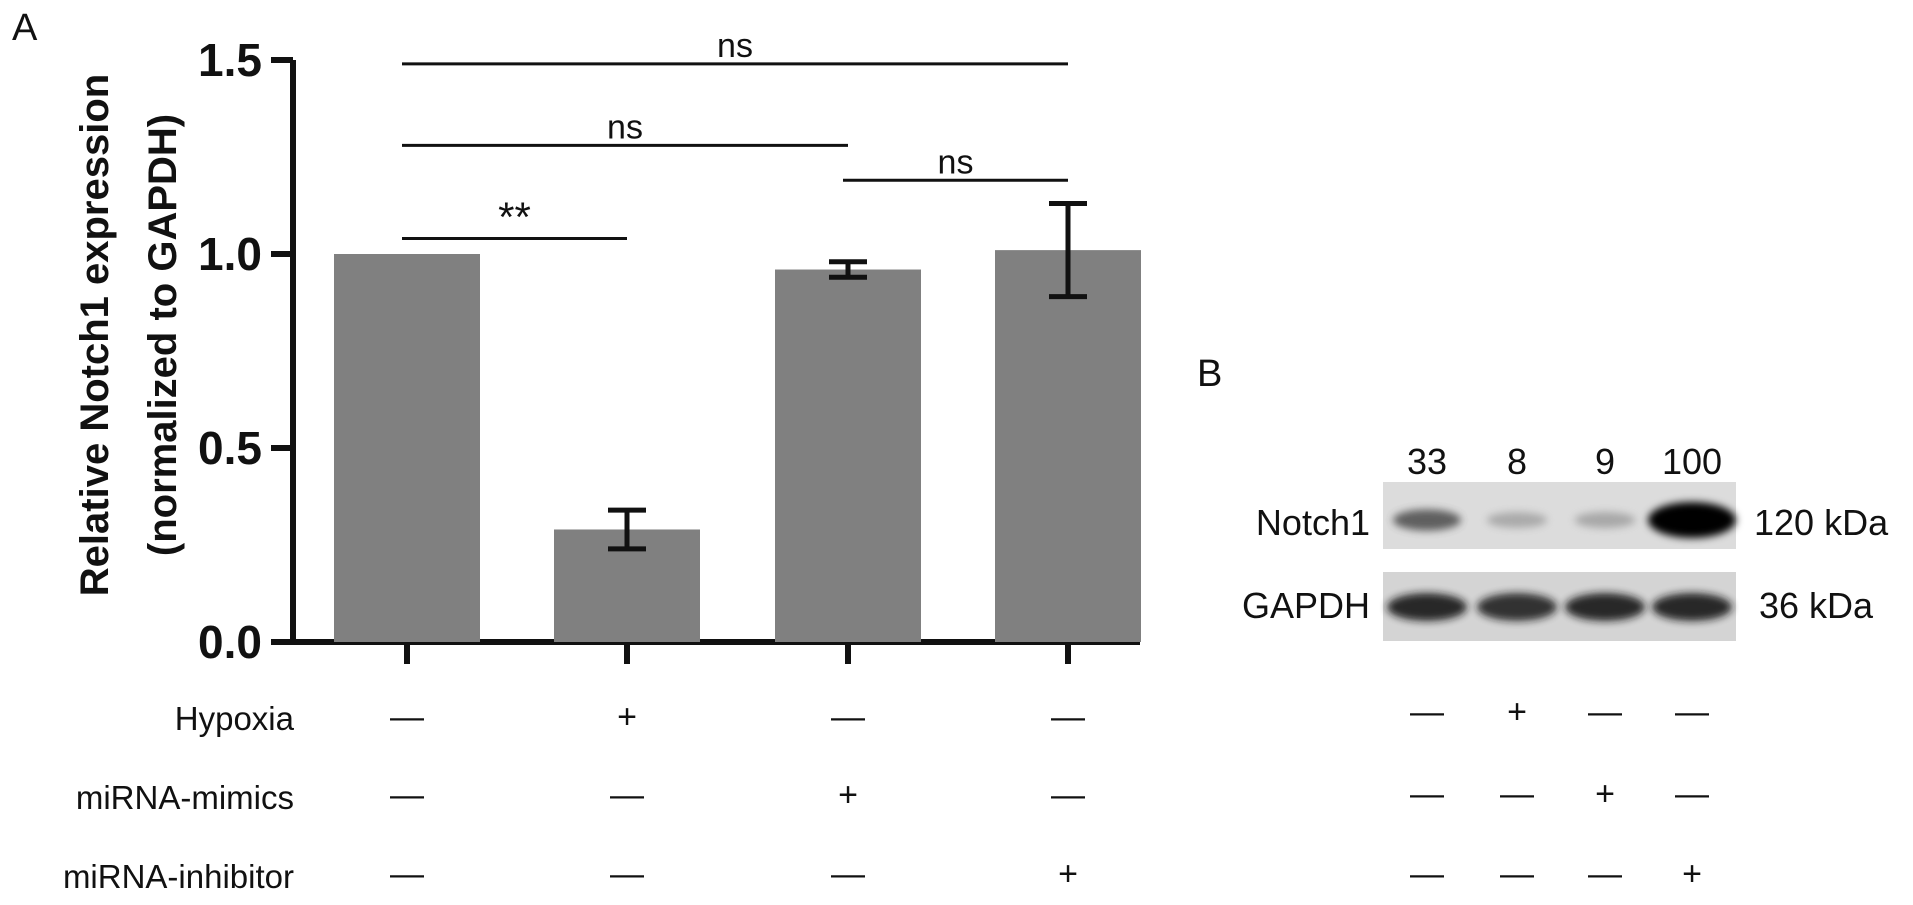  I want to click on y-ticks: 0.0 0.5 1.0 1.5, so click(245, 351).